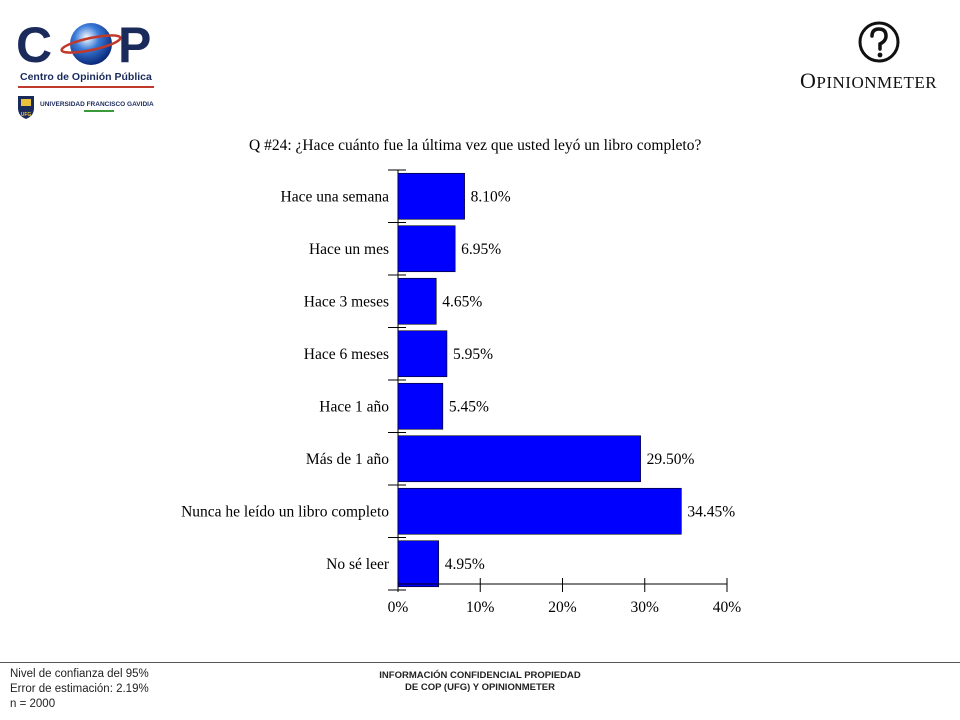  Describe the element at coordinates (480, 607) in the screenshot. I see `x-tick-label: 10%` at that location.